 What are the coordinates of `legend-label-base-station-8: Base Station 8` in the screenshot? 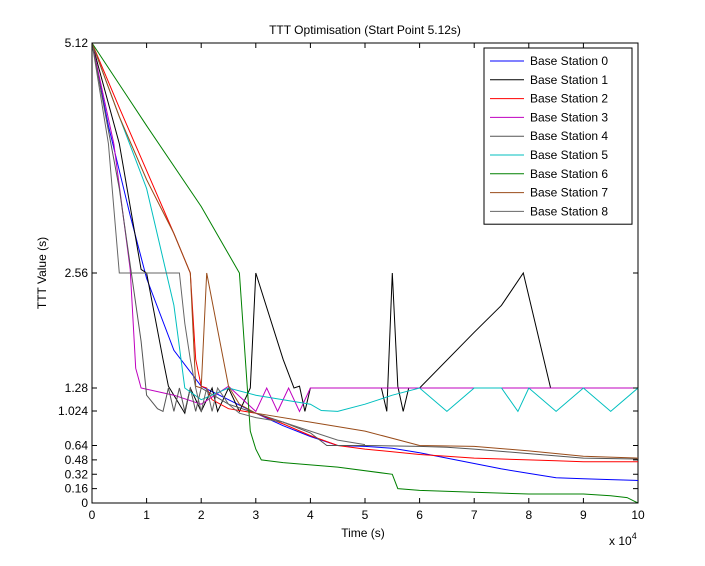 It's located at (569, 211).